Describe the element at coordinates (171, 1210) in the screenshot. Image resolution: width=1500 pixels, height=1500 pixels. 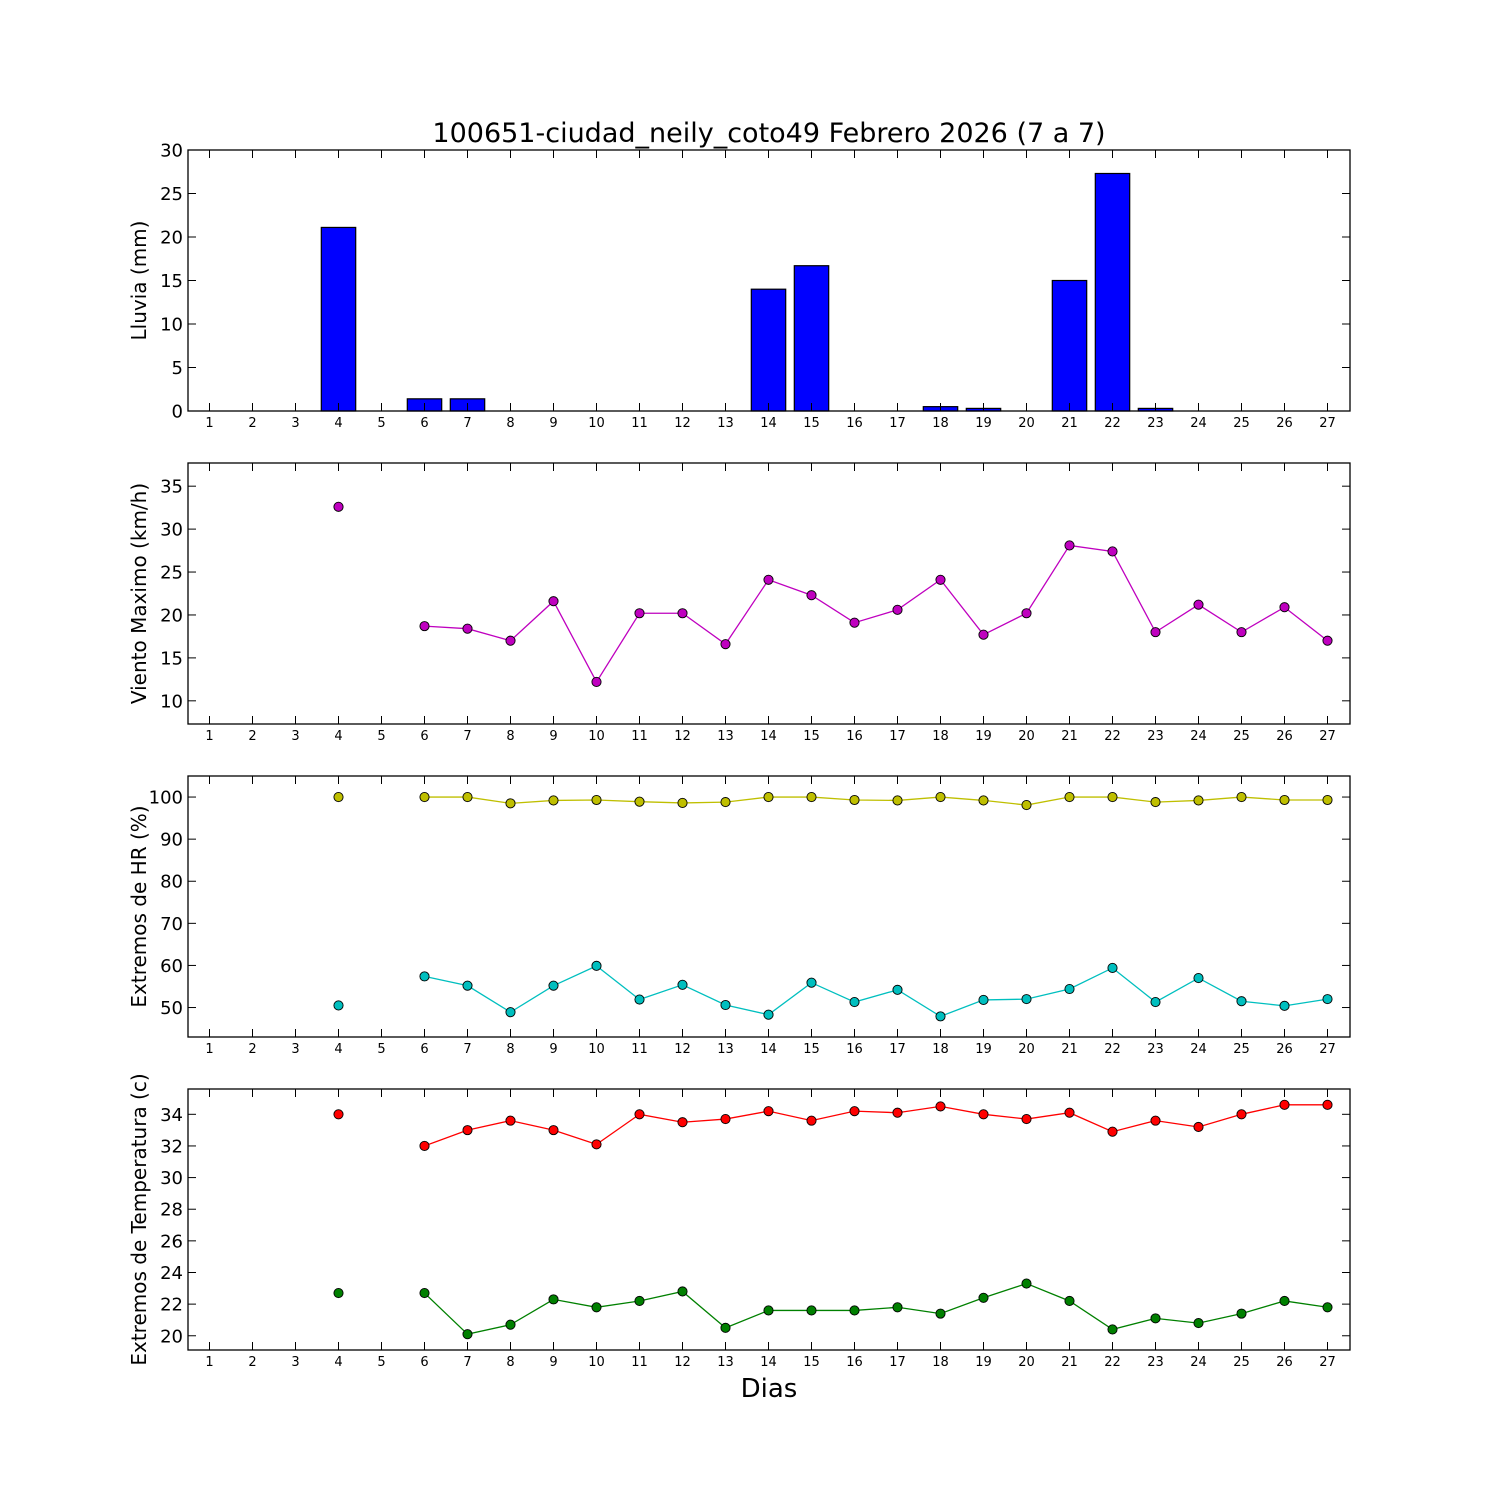
I see `temp-ytick-label-28: 28` at that location.